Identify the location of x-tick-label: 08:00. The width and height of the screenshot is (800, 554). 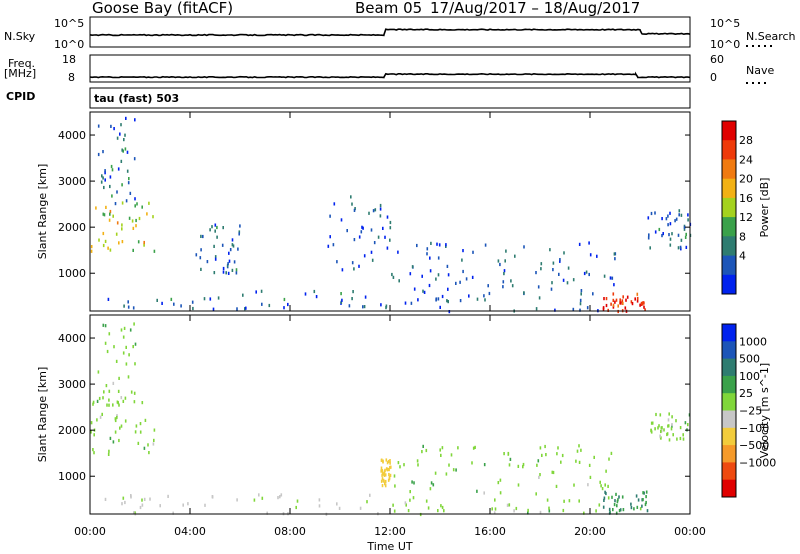
(290, 531).